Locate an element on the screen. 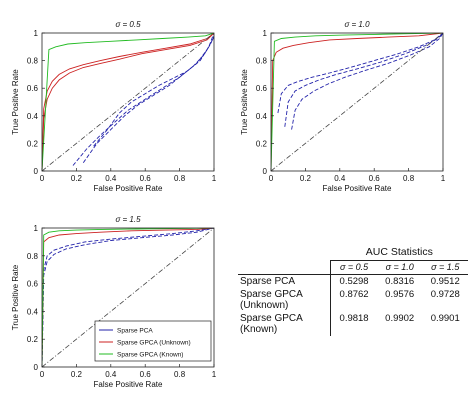 The image size is (474, 415). table-row: Sparse GPCA (Known) 0.9818 0.9902 0.9901 is located at coordinates (353, 324).